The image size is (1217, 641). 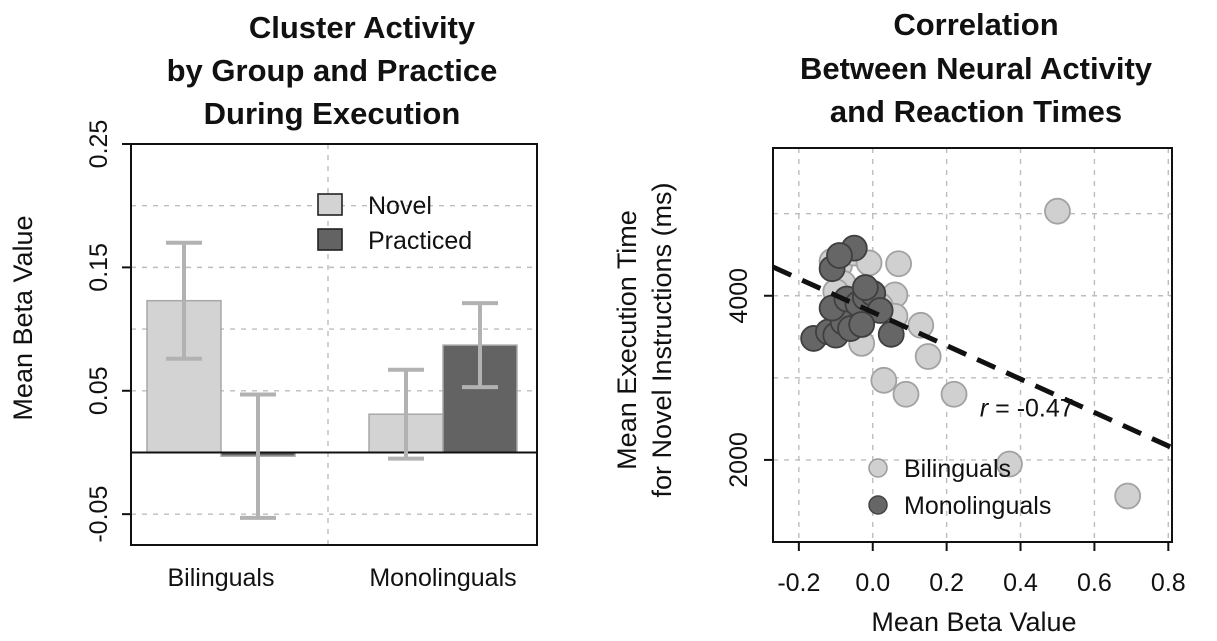 What do you see at coordinates (872, 583) in the screenshot?
I see `scatter-x-tick-label-1: 0.0` at bounding box center [872, 583].